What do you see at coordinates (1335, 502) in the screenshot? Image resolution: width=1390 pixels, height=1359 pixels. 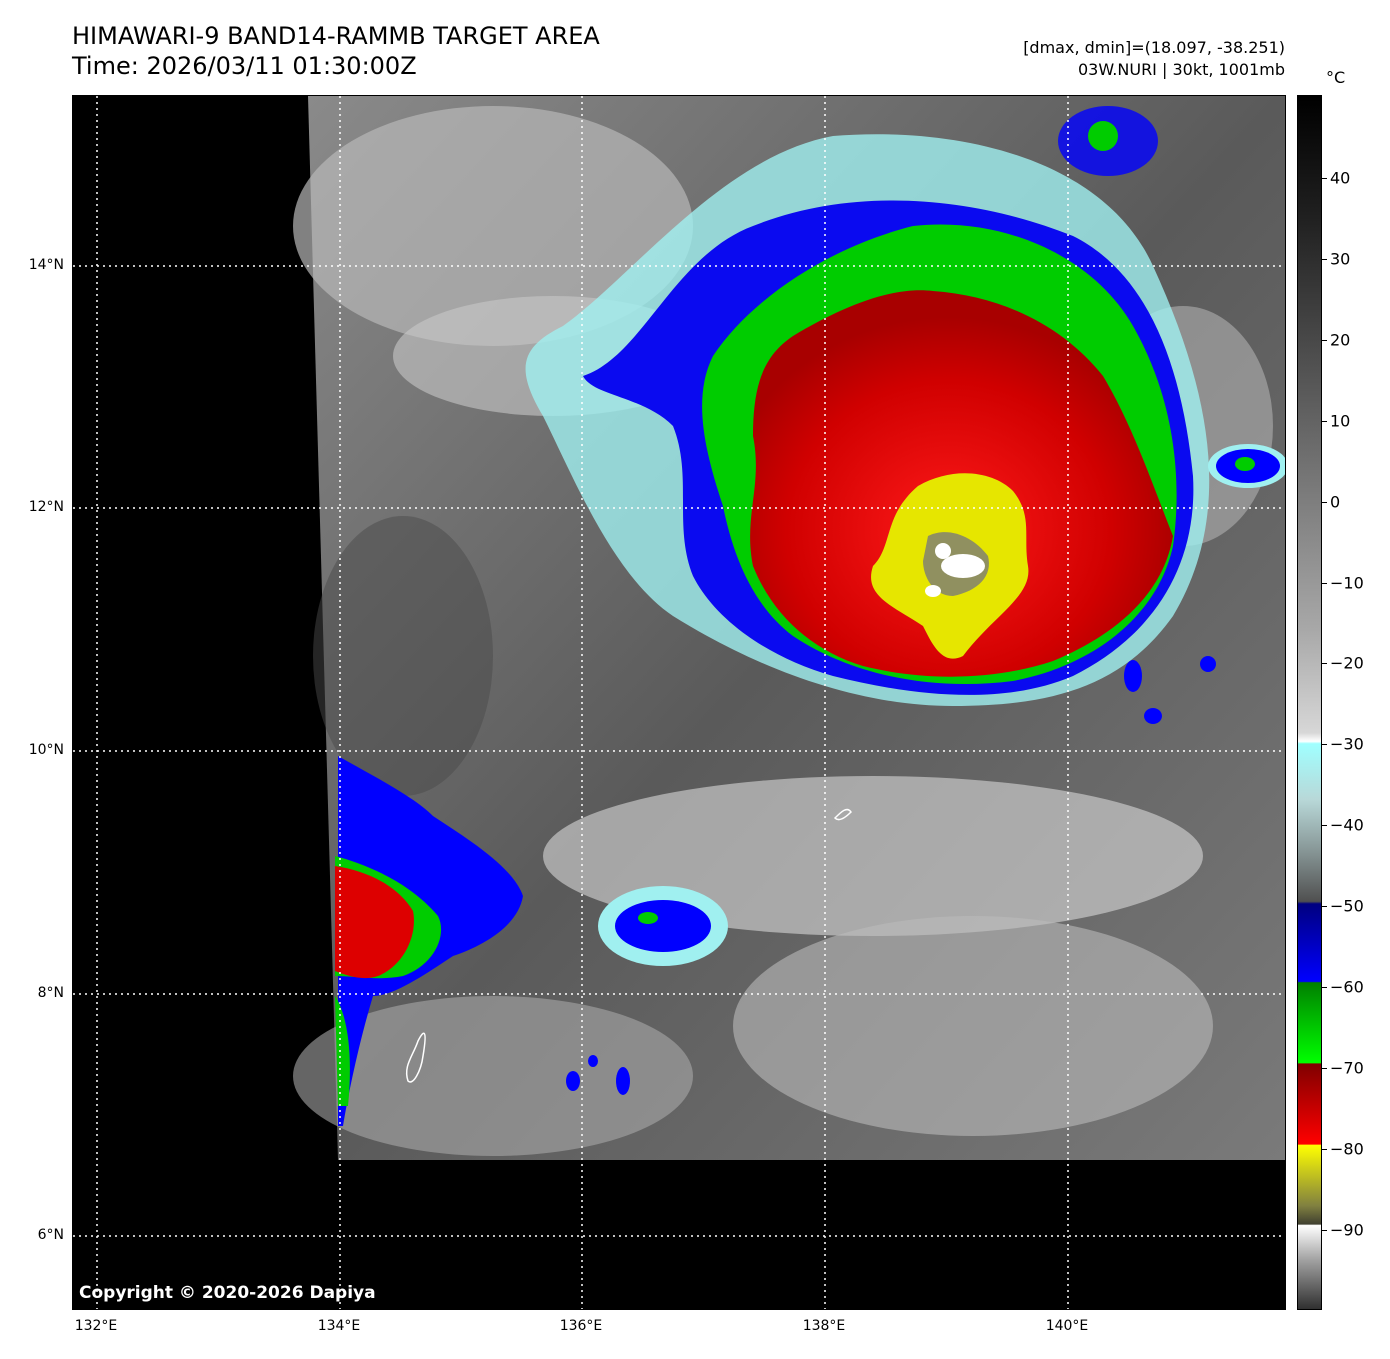 I see `colorbar-tick-label: 0` at bounding box center [1335, 502].